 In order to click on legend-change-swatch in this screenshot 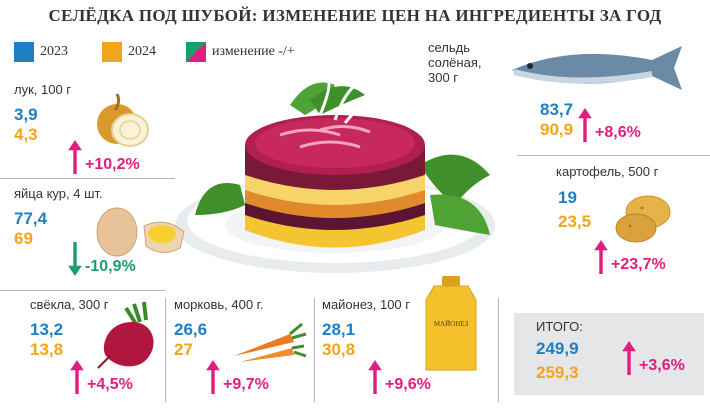, I will do `click(196, 52)`.